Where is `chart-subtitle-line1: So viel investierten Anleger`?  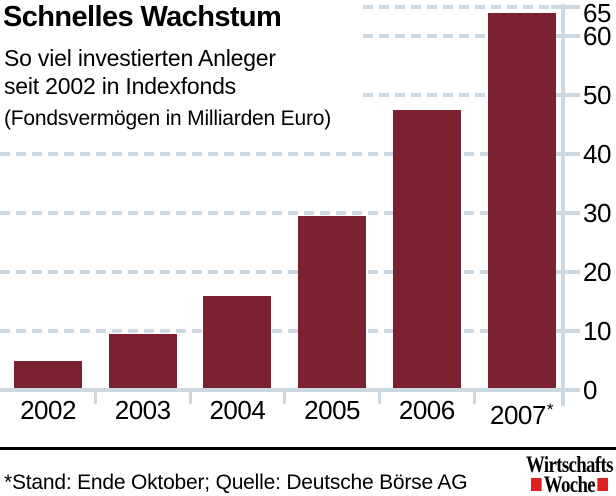
chart-subtitle-line1: So viel investierten Anleger is located at coordinates (140, 58).